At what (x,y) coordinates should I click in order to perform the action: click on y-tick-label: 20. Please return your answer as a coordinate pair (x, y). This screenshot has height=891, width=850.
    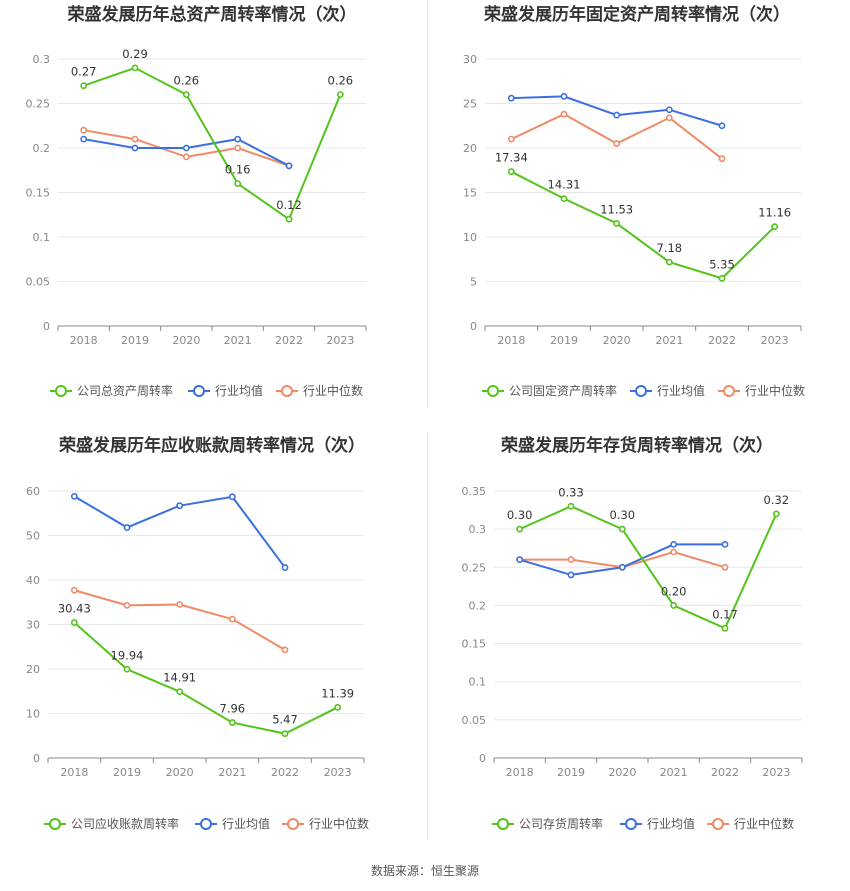
    Looking at the image, I should click on (33, 669).